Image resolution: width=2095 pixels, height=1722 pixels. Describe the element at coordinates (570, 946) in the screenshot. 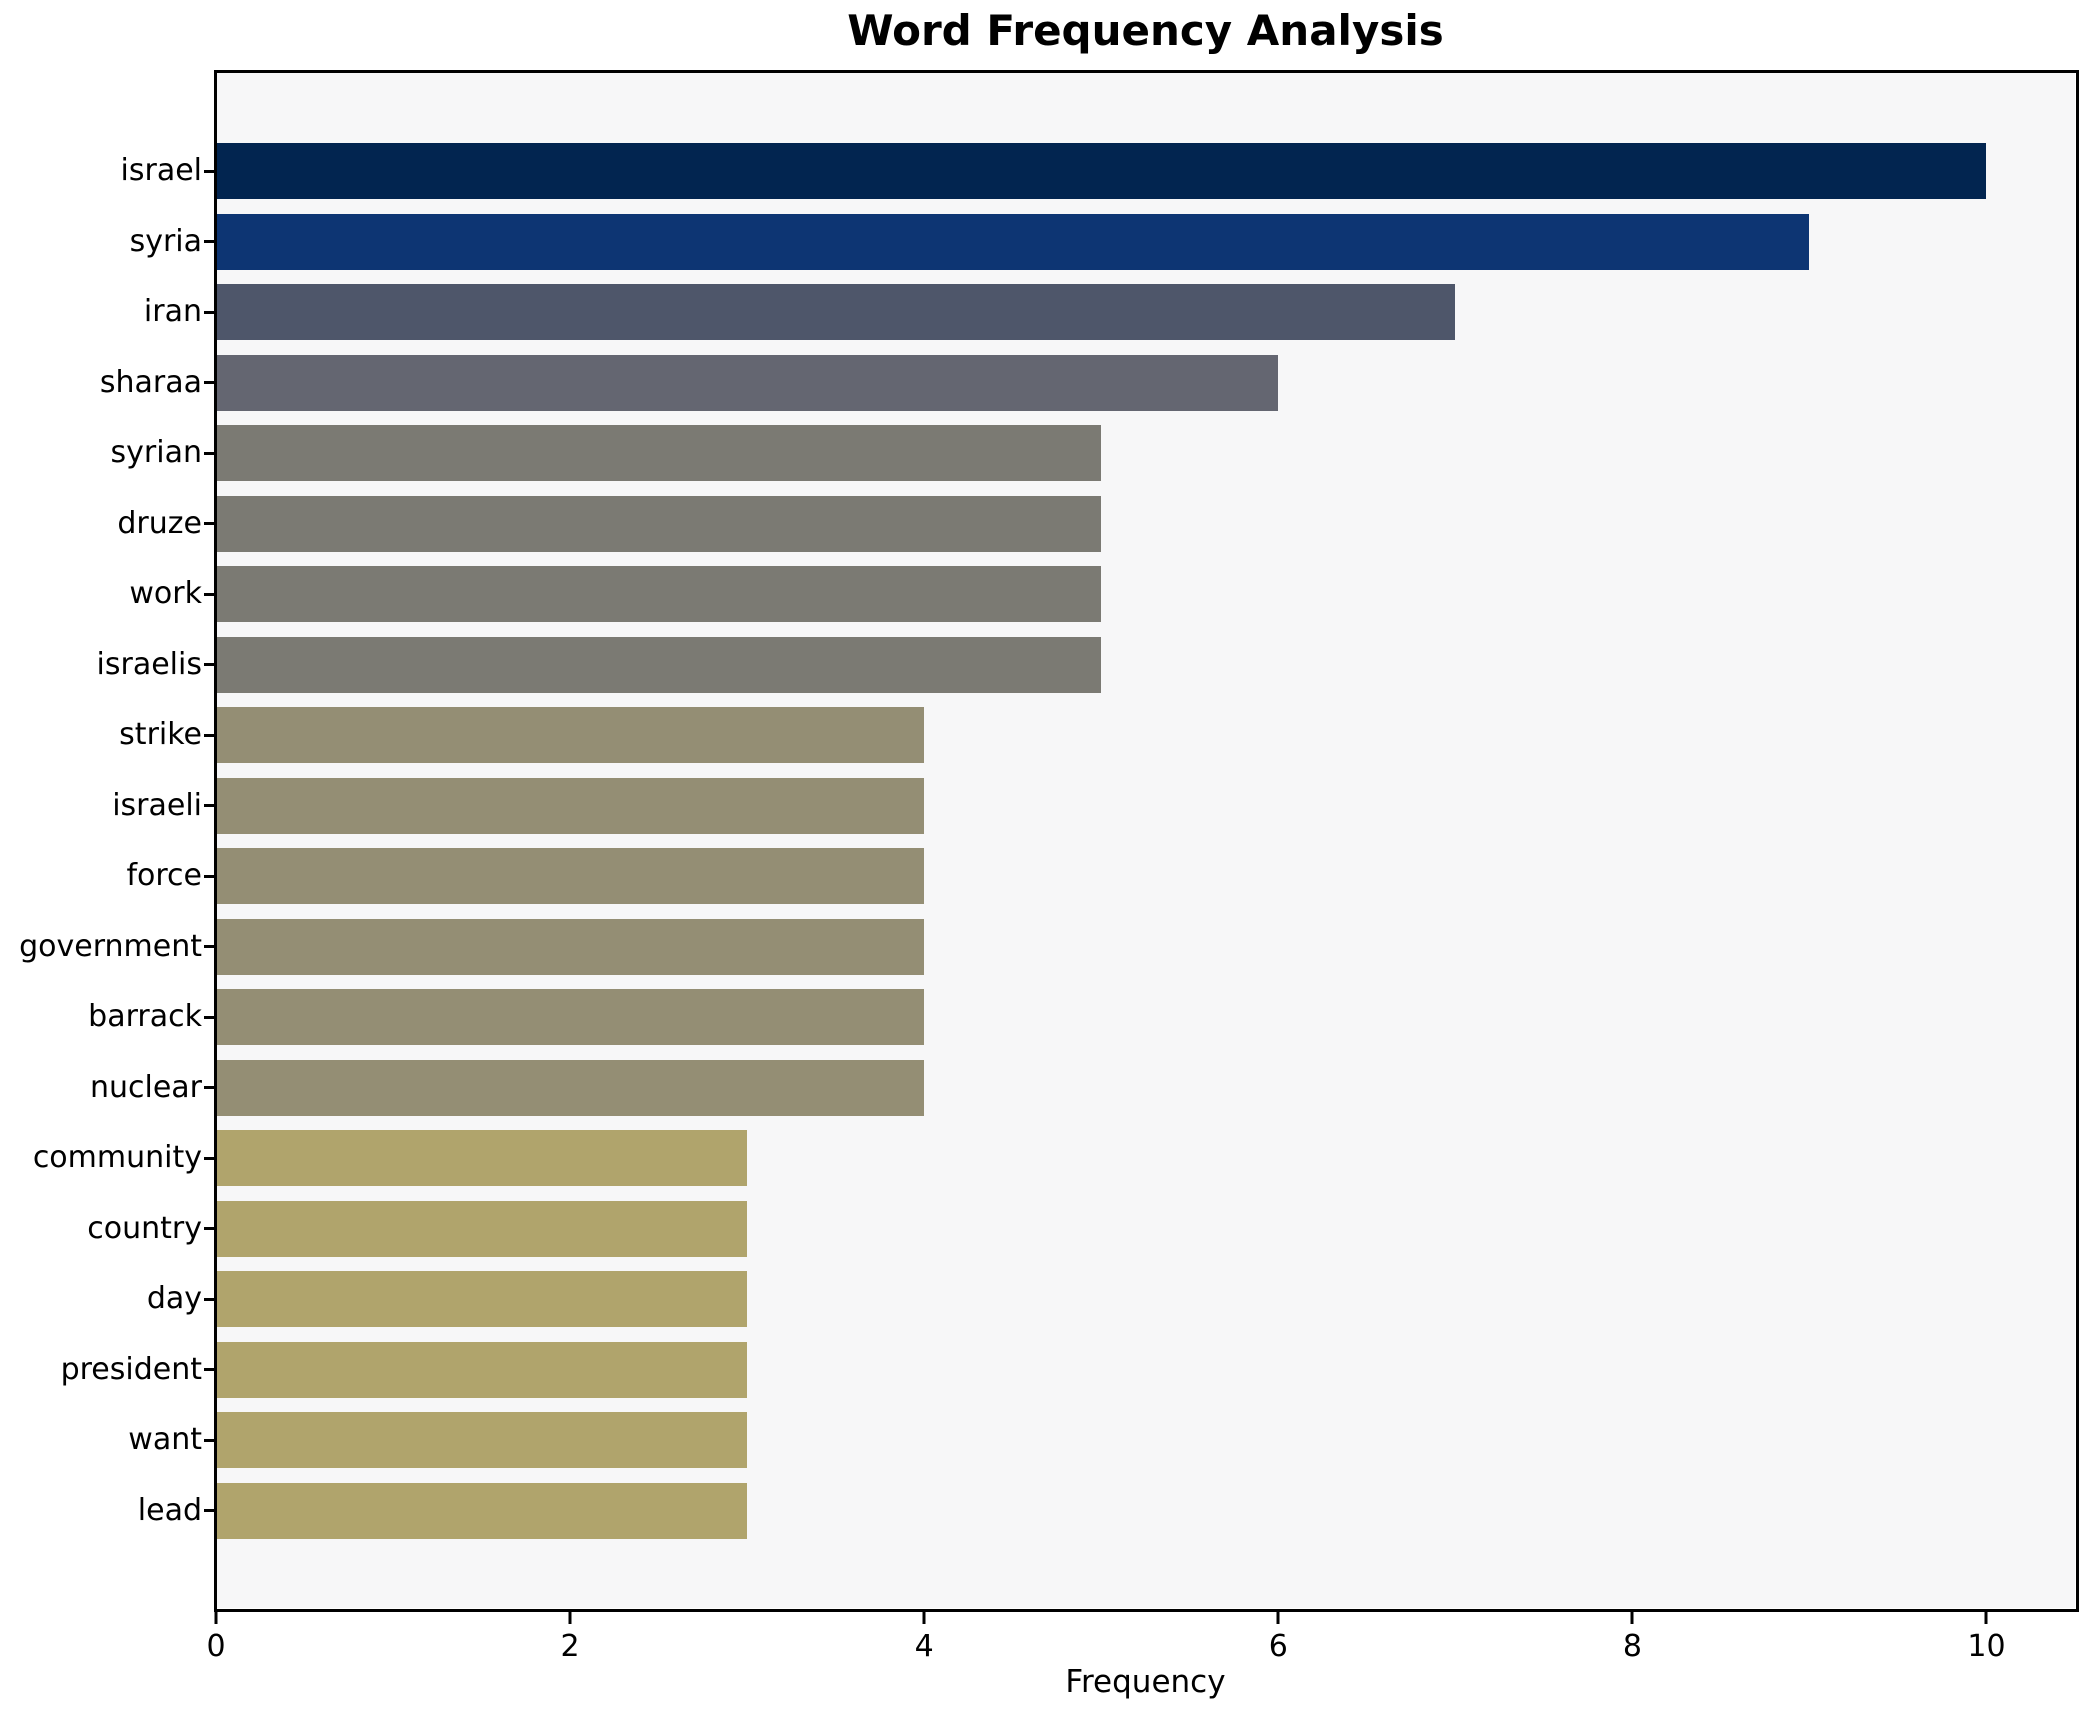

I see `bar-government` at that location.